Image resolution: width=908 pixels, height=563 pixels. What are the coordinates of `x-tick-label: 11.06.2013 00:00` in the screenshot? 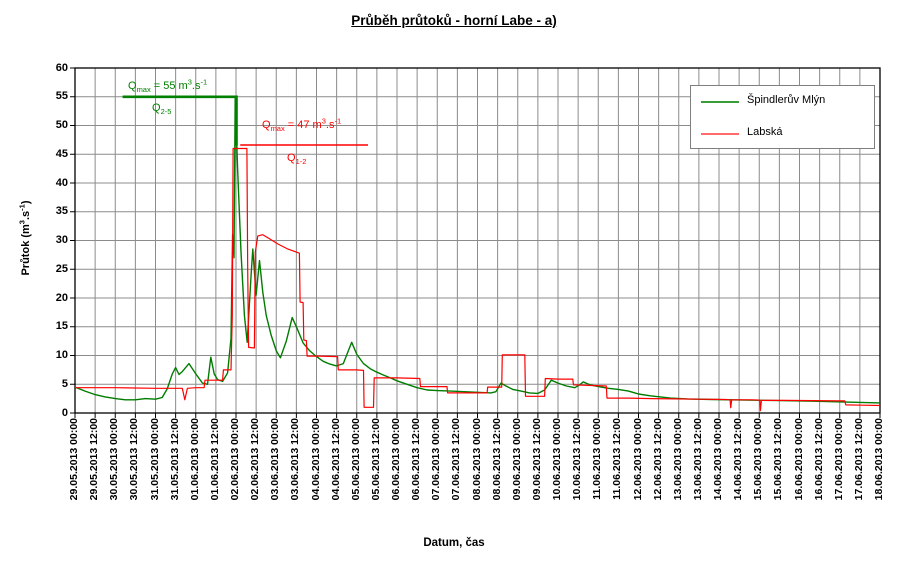 It's located at (597, 459).